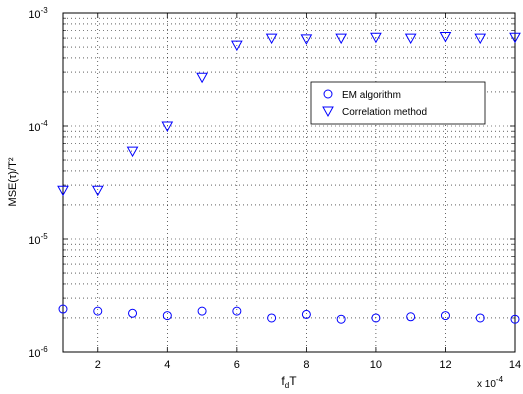 The image size is (523, 394). What do you see at coordinates (13, 181) in the screenshot?
I see `y-axis-label: MSE(τ)/T²` at bounding box center [13, 181].